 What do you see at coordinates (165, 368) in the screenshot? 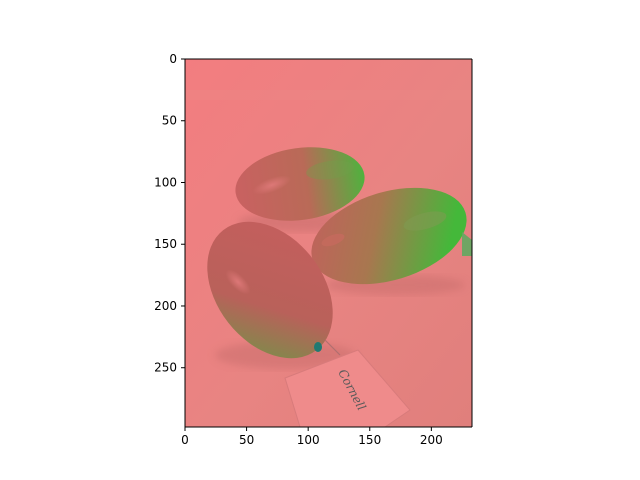
I see `y-tick-label: 250` at bounding box center [165, 368].